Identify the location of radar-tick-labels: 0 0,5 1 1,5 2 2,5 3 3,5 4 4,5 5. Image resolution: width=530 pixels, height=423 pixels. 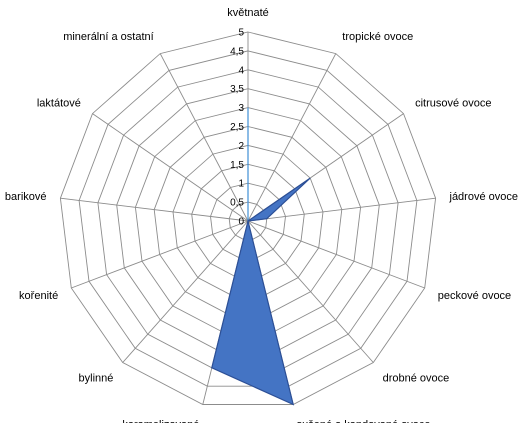
(237, 128).